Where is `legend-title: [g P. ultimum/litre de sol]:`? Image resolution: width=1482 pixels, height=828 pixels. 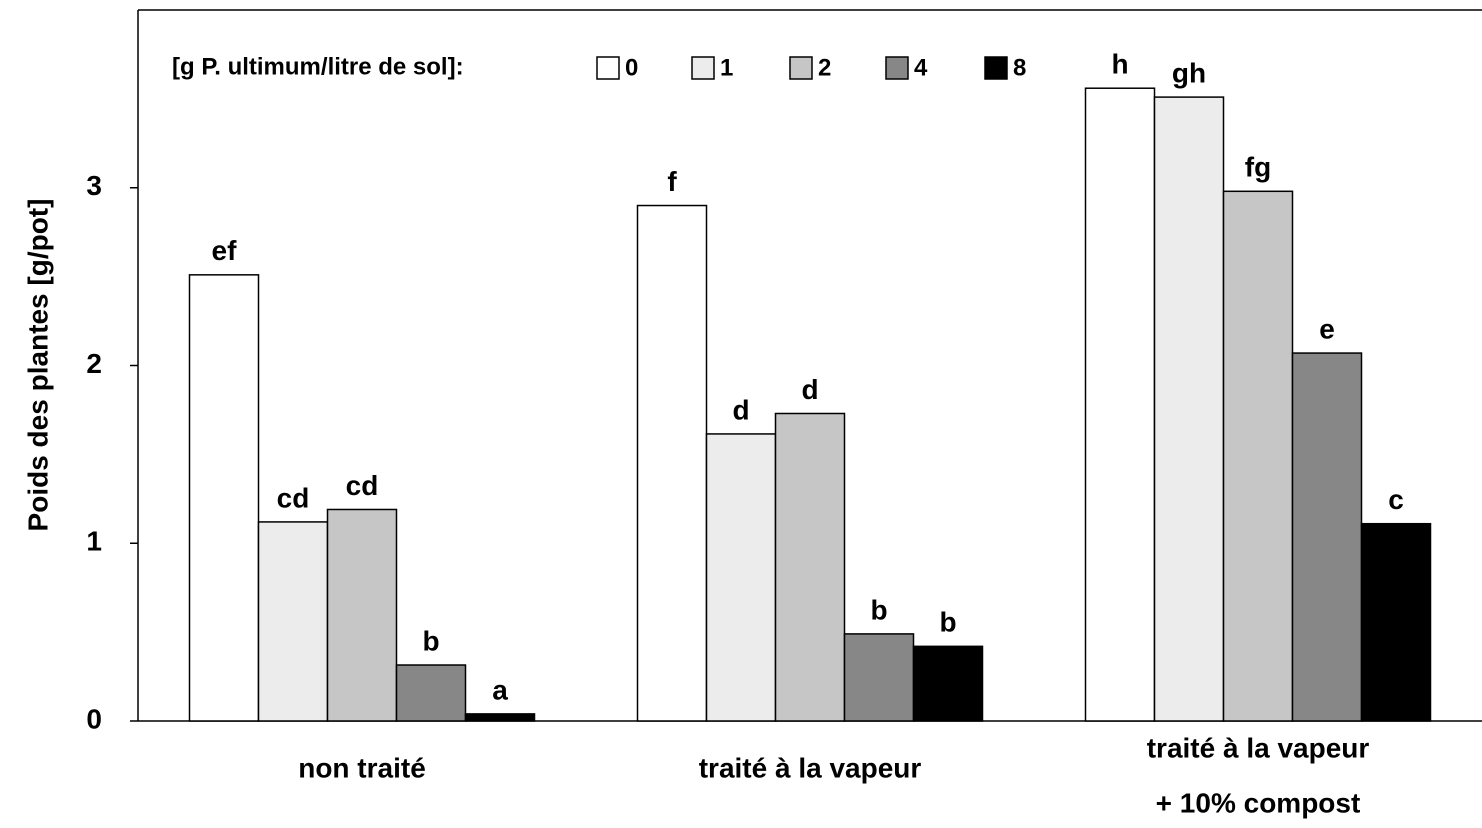 legend-title: [g P. ultimum/litre de sol]: is located at coordinates (318, 66).